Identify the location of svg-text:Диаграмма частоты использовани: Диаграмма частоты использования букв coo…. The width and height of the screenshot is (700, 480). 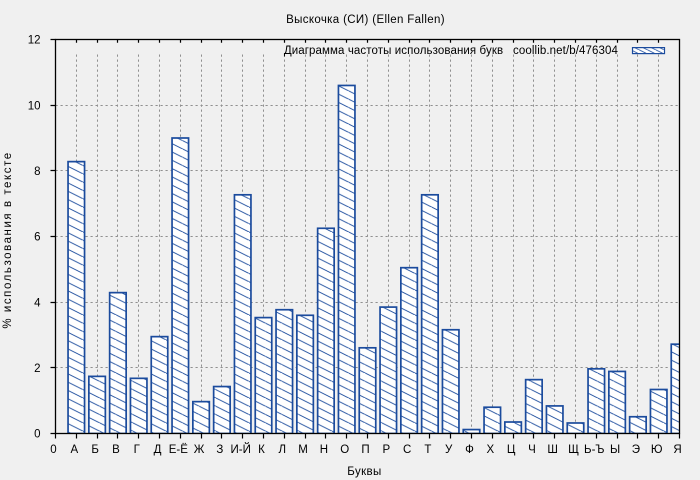
(451, 51).